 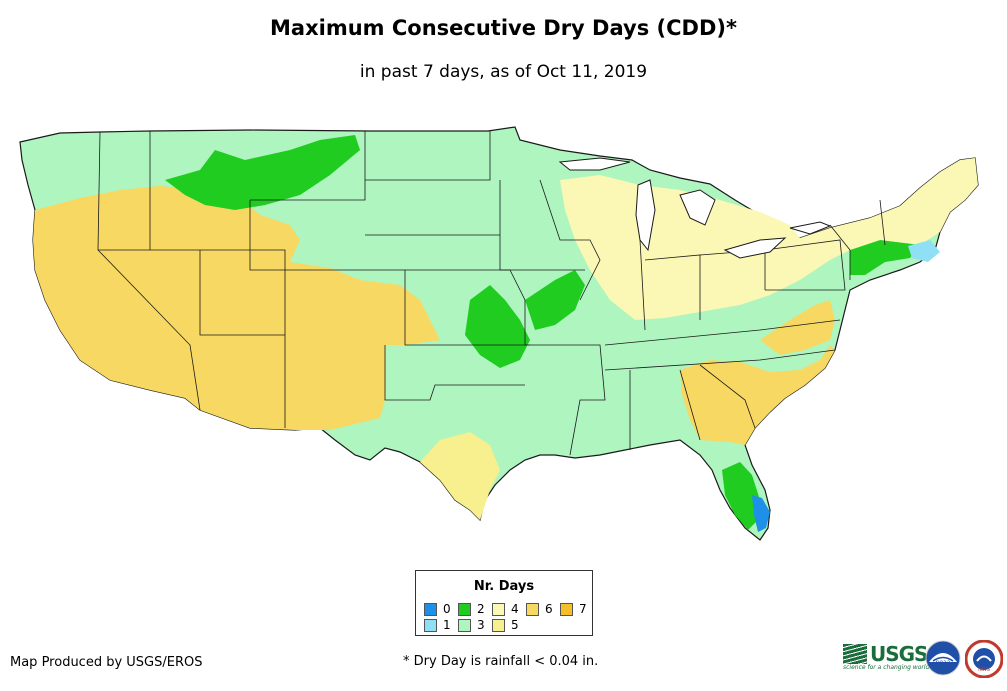 I want to click on legend-item-0: 0, so click(x=437, y=609).